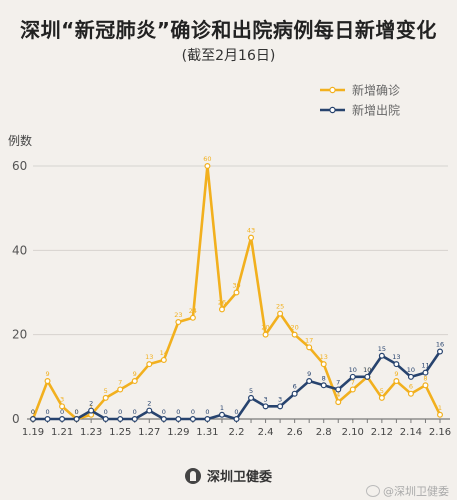  I want to click on y-tick-label: 0, so click(16, 419).